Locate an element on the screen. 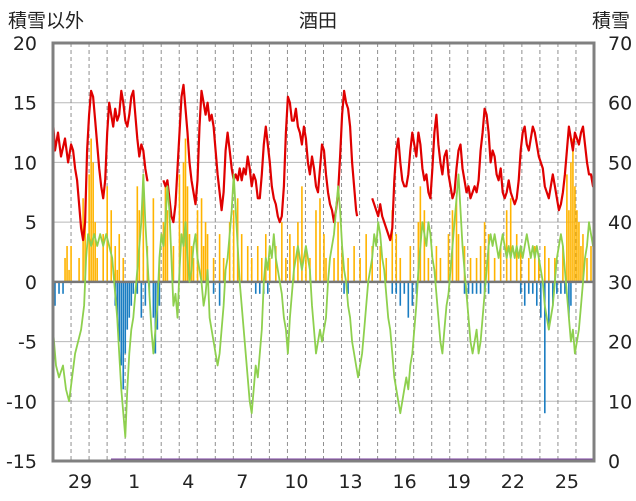 The height and width of the screenshot is (501, 636). chart-title: 酒田 is located at coordinates (318, 21).